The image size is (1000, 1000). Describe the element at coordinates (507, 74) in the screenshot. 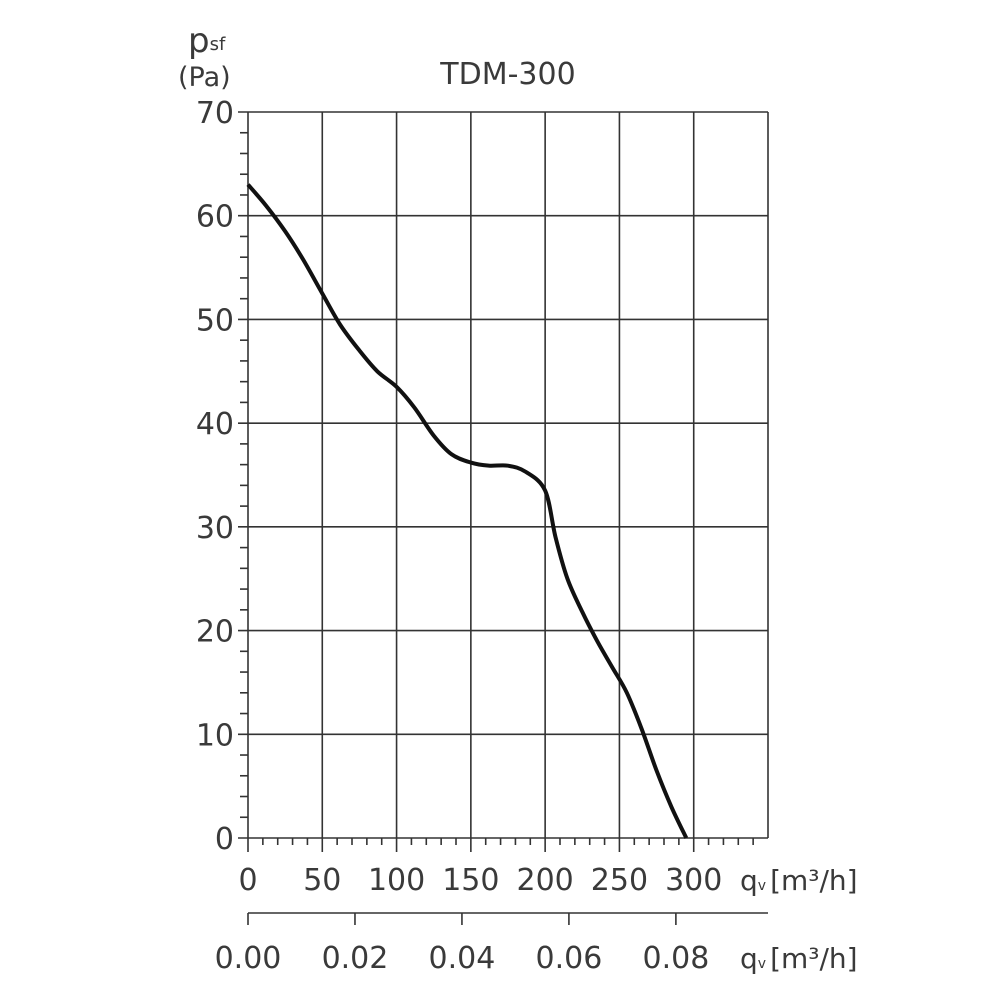

I see `chart-title: TDM-300` at that location.